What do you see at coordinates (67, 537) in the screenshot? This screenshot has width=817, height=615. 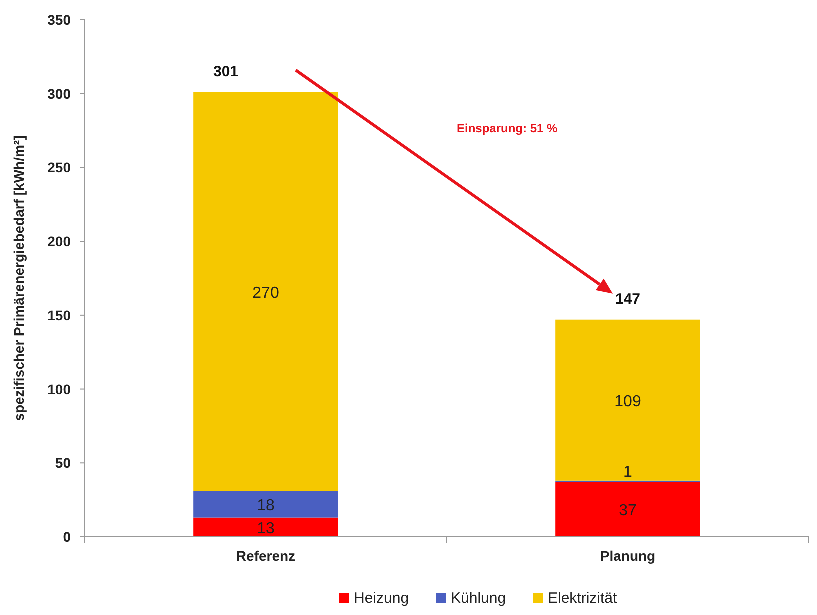 I see `y-tick-label: 0` at bounding box center [67, 537].